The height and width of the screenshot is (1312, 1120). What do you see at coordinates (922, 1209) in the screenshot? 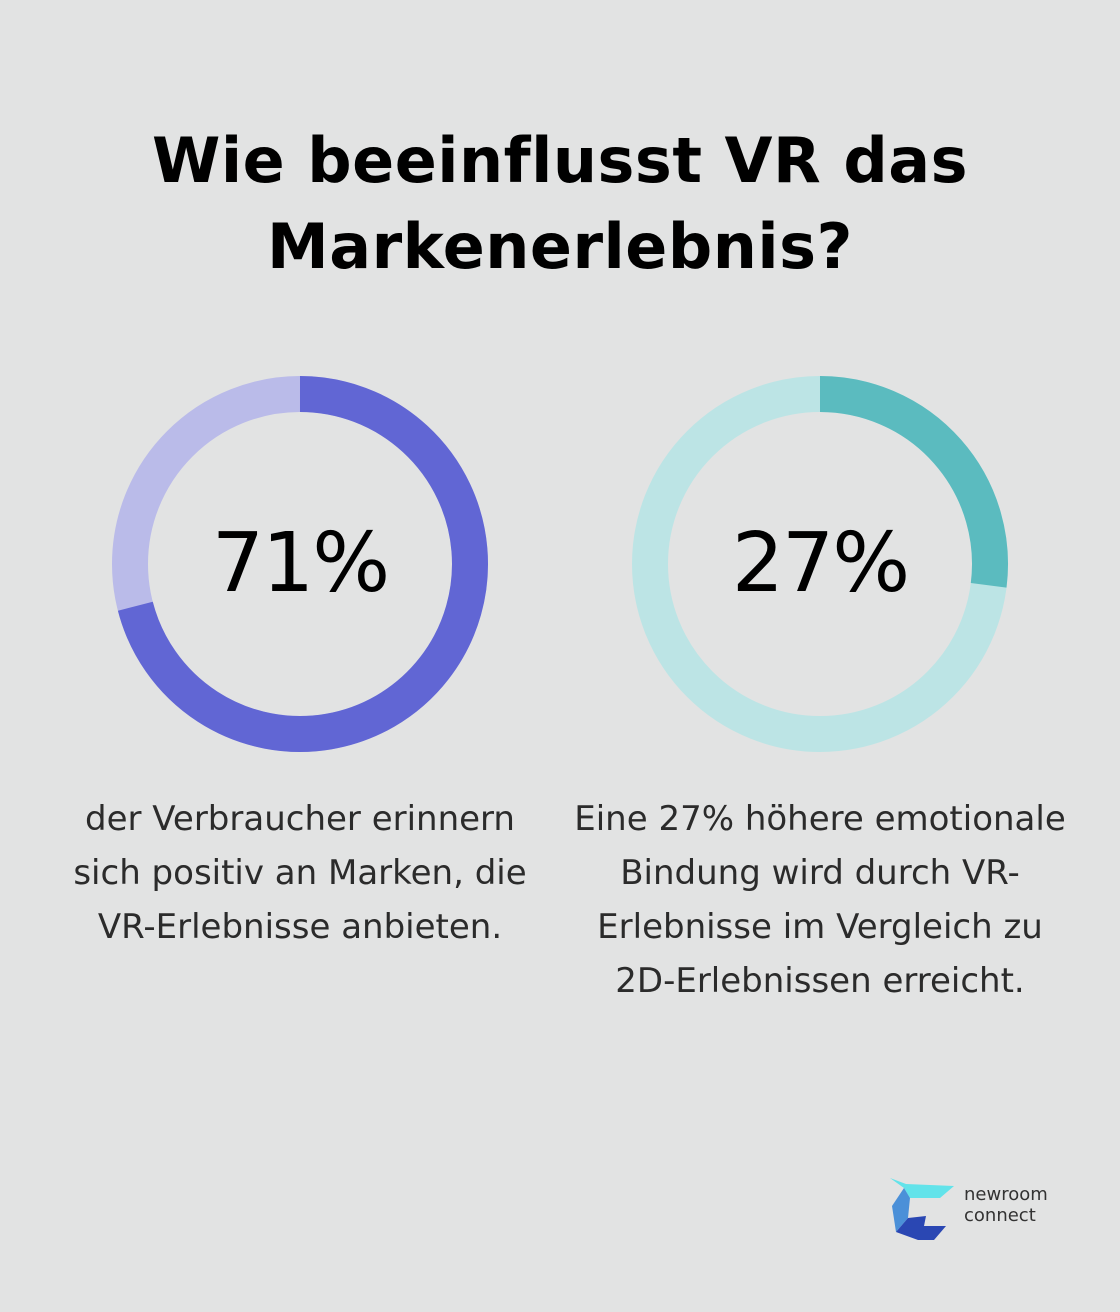
I see `logo-mark-icon` at bounding box center [922, 1209].